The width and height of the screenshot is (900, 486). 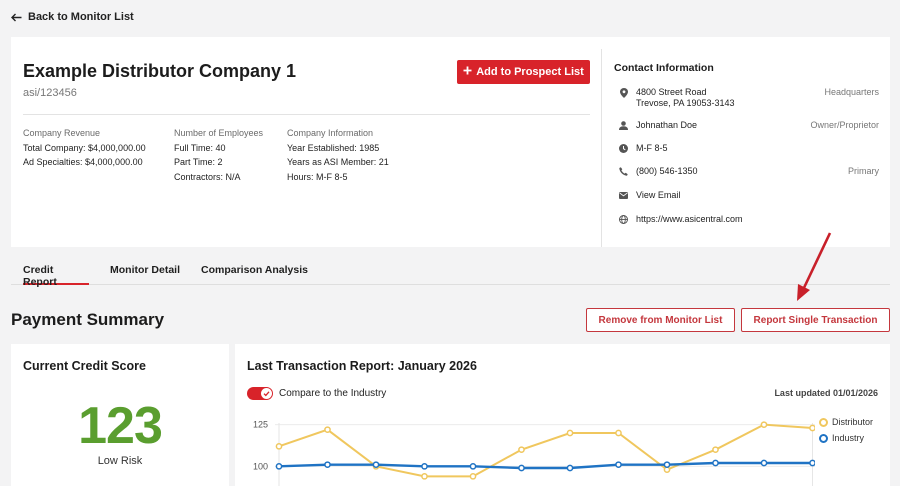 What do you see at coordinates (88, 319) in the screenshot?
I see `payment-summary-title: Payment Summary` at bounding box center [88, 319].